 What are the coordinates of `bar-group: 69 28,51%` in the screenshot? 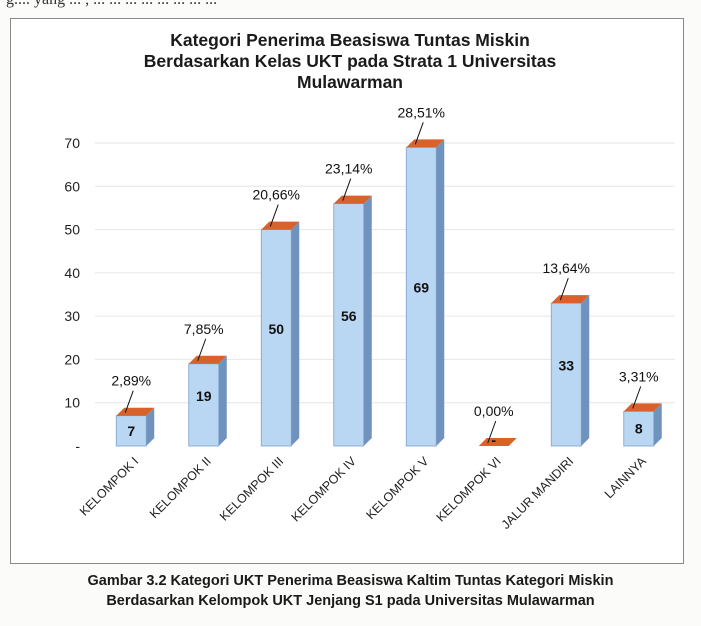 It's located at (421, 275).